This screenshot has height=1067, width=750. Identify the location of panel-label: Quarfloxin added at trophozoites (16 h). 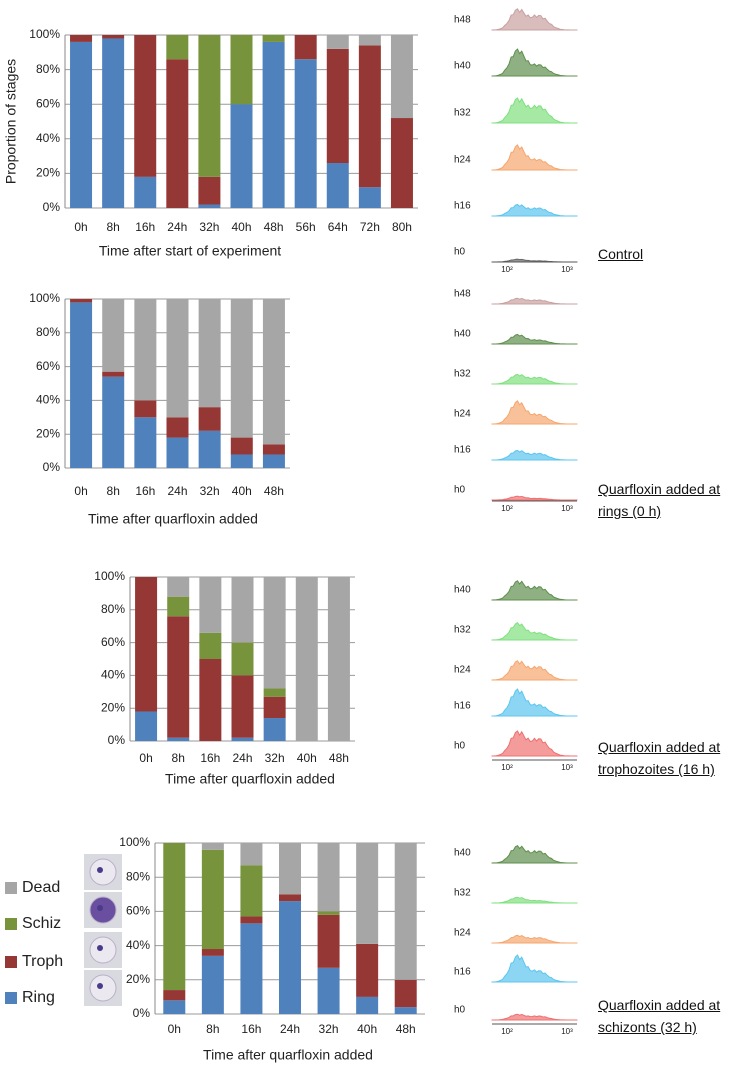
(659, 758).